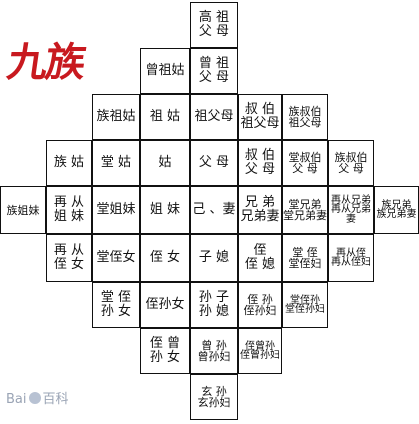 The image size is (419, 424). What do you see at coordinates (69, 210) in the screenshot?
I see `cell-zaicong-jiemei: 再 从 姐 妹` at bounding box center [69, 210].